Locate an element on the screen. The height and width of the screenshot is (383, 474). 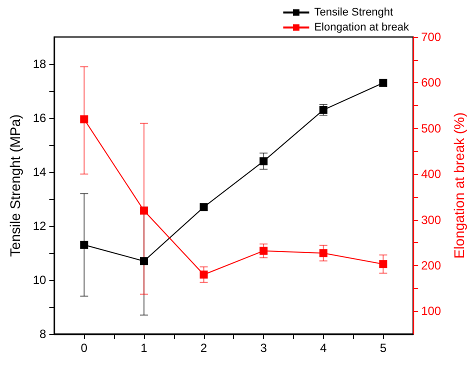
y-tick-label: 10 is located at coordinates (39, 280).